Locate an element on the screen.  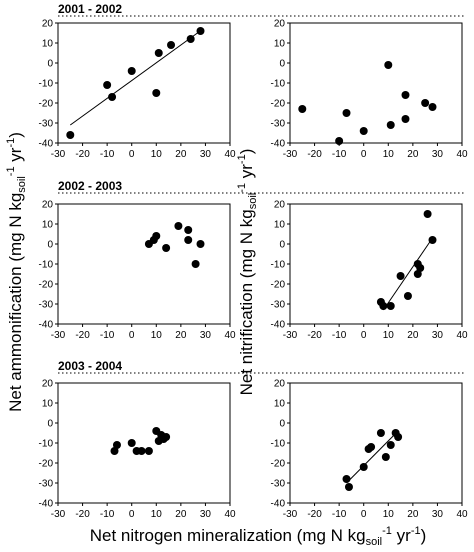
row-title-2: 2002 - 2003 is located at coordinates (90, 186).